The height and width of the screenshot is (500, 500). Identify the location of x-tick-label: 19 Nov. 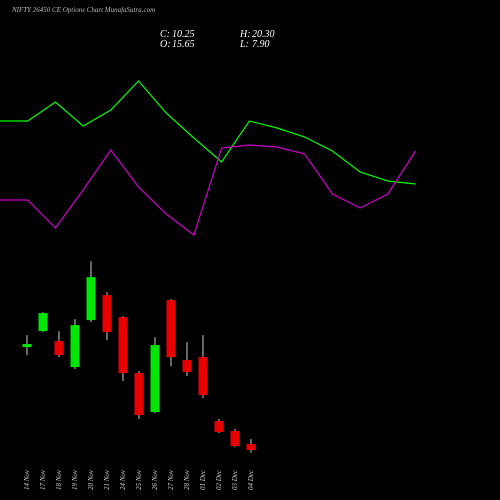
(75, 479).